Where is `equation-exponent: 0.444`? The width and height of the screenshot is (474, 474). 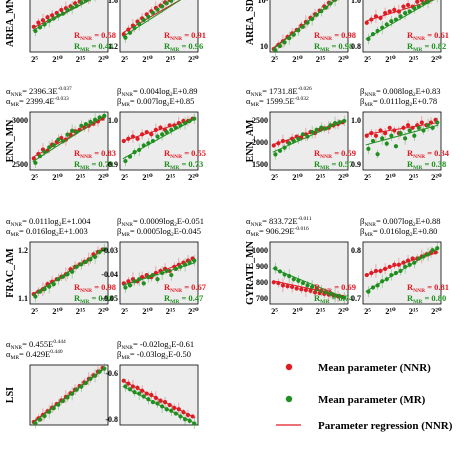
equation-exponent: 0.444 is located at coordinates (59, 342).